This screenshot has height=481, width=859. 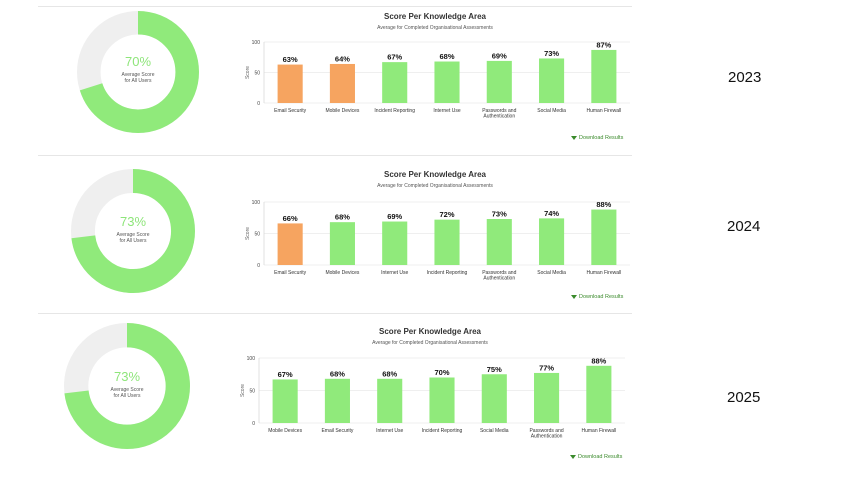 What do you see at coordinates (603, 204) in the screenshot?
I see `bar-value-label: 88%` at bounding box center [603, 204].